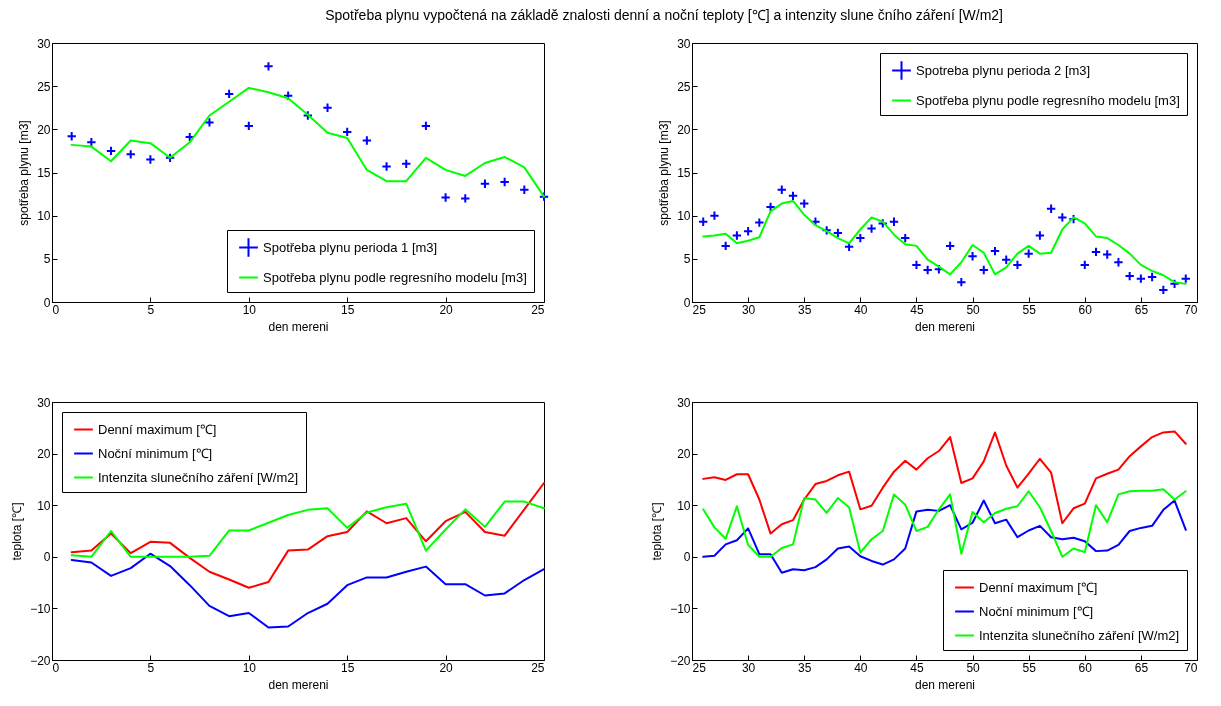 The height and width of the screenshot is (706, 1221). What do you see at coordinates (1003, 70) in the screenshot?
I see `legend-label: Spotreba plynu perioda 2 [m3]` at bounding box center [1003, 70].